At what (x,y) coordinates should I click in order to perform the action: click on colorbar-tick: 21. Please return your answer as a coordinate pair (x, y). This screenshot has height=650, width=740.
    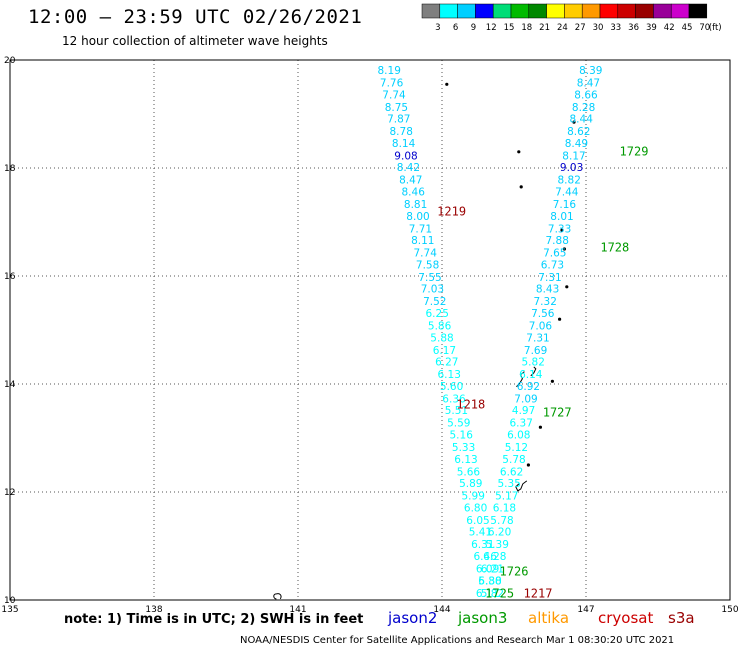
    Looking at the image, I should click on (544, 28).